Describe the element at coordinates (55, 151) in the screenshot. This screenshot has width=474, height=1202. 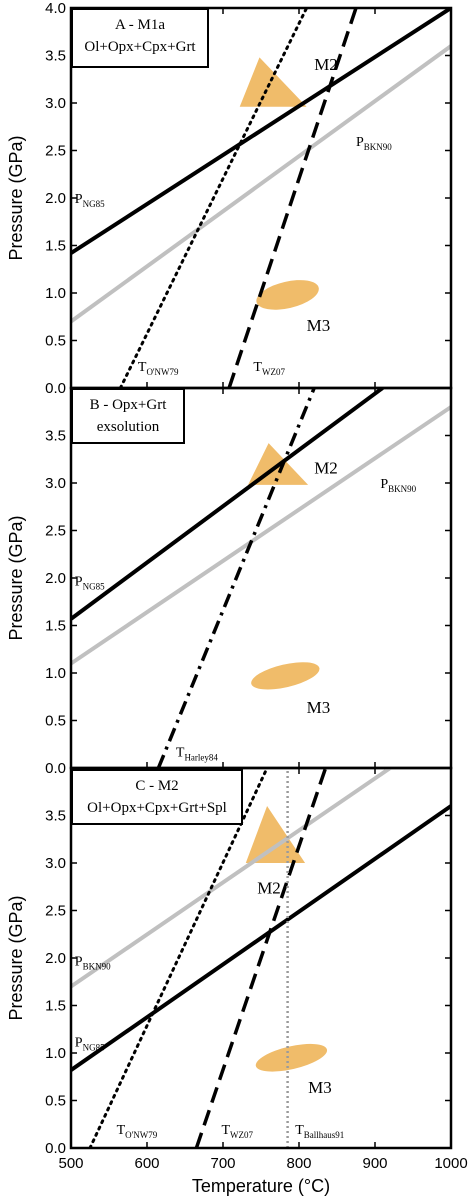
I see `y-tick-label-a: 2.5` at that location.